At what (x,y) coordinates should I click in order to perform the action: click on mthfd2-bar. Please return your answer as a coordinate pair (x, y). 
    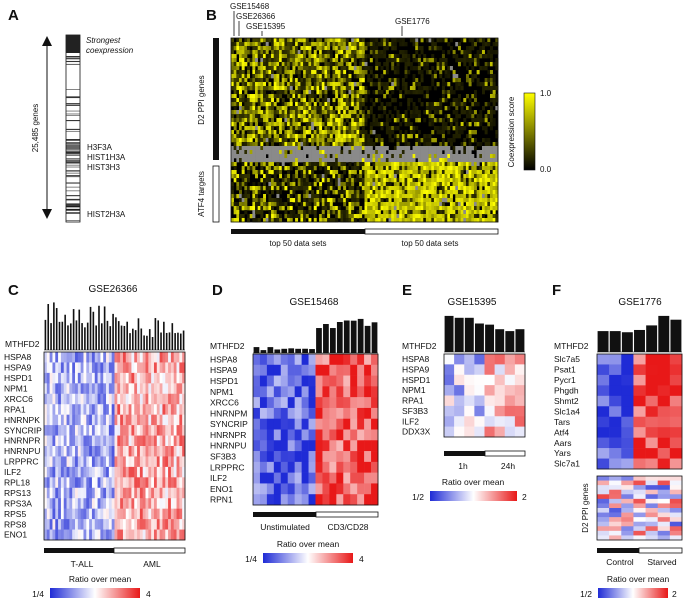
    Looking at the image, I should click on (500, 340).